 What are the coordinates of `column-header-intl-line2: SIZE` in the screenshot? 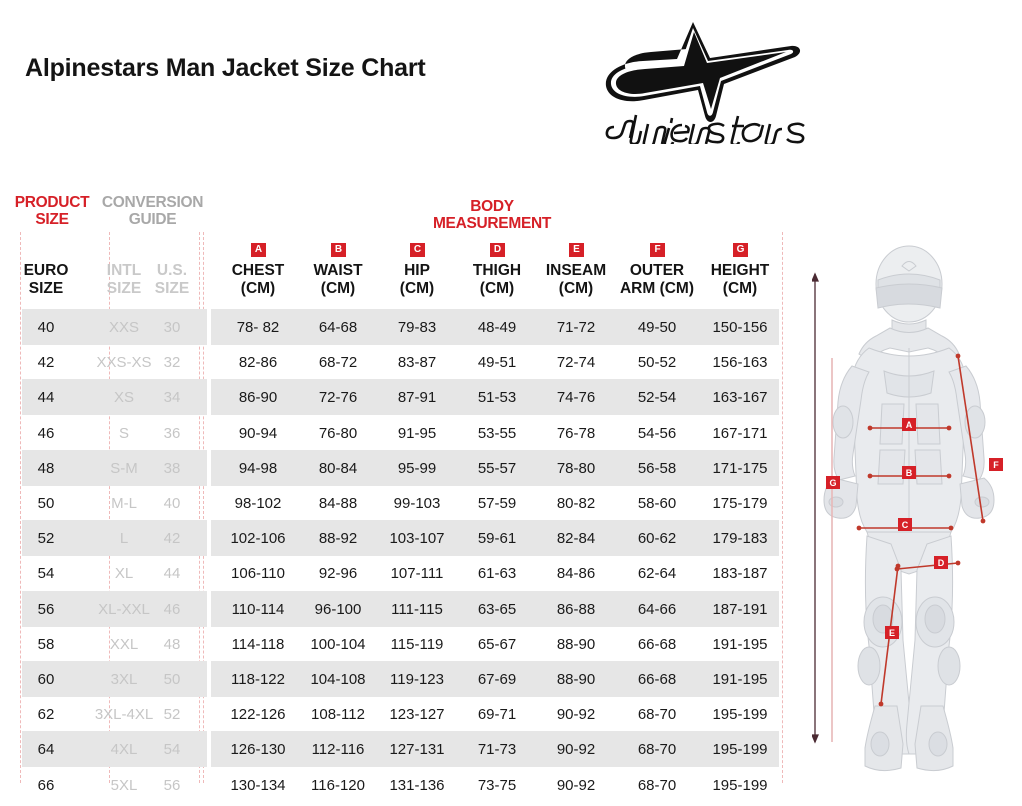 It's located at (124, 288).